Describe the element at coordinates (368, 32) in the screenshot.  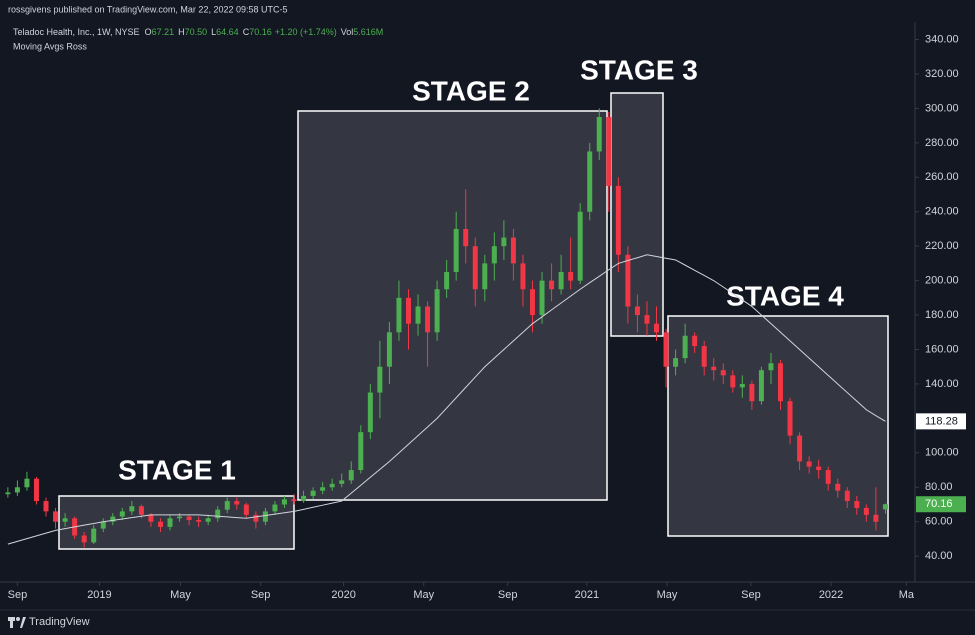
I see `volume: 5.616M` at that location.